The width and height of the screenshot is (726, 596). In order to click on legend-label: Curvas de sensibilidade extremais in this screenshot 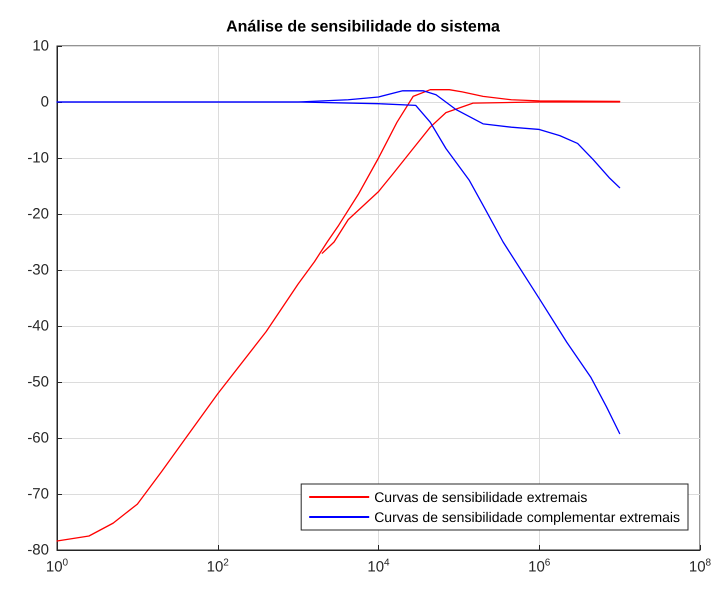, I will do `click(481, 497)`.